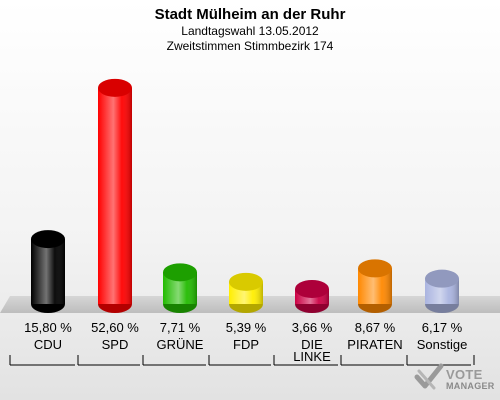  I want to click on category-label: LINKE, so click(312, 356).